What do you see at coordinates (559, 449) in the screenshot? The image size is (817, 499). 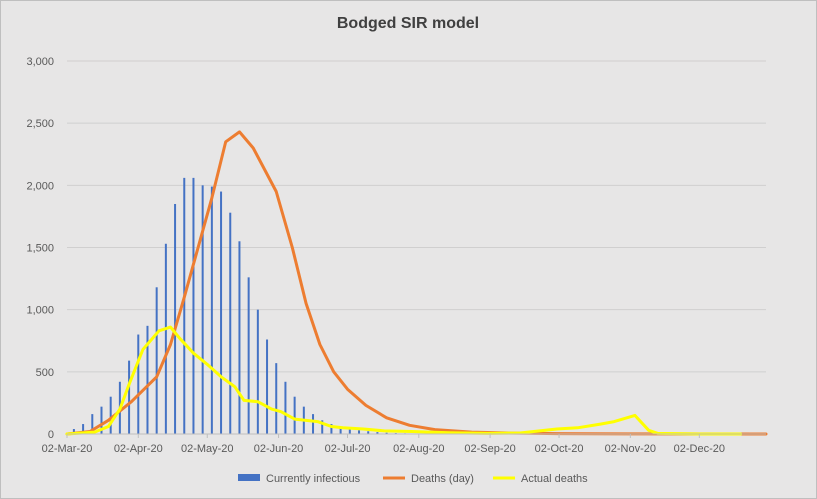 I see `x-tick-label: 02-Oct-20` at bounding box center [559, 449].